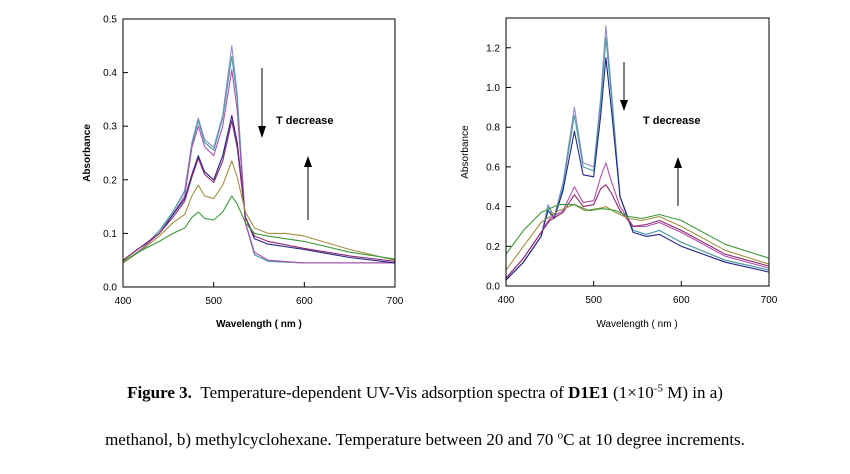 The width and height of the screenshot is (850, 474). What do you see at coordinates (769, 300) in the screenshot?
I see `panel-b-xtick-label: 700` at bounding box center [769, 300].